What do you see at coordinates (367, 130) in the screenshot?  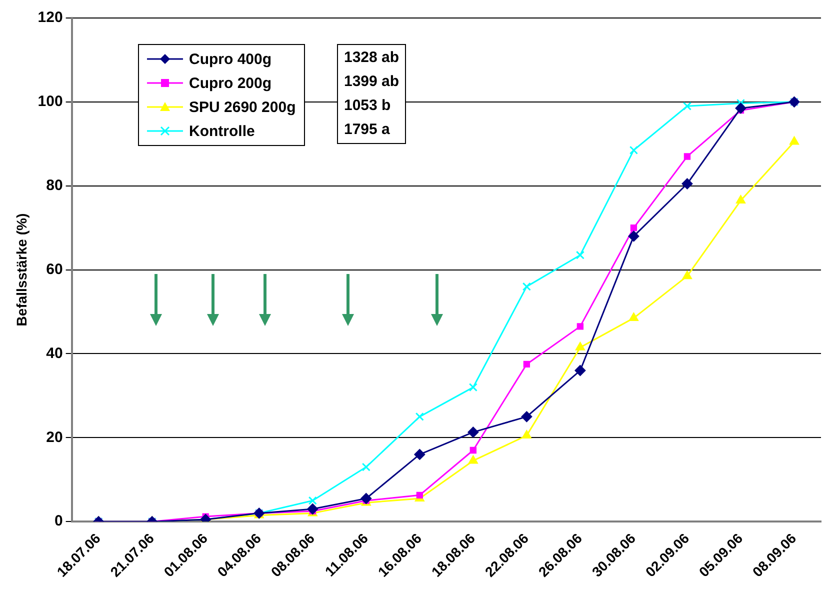 I see `annotation: 1795 a` at bounding box center [367, 130].